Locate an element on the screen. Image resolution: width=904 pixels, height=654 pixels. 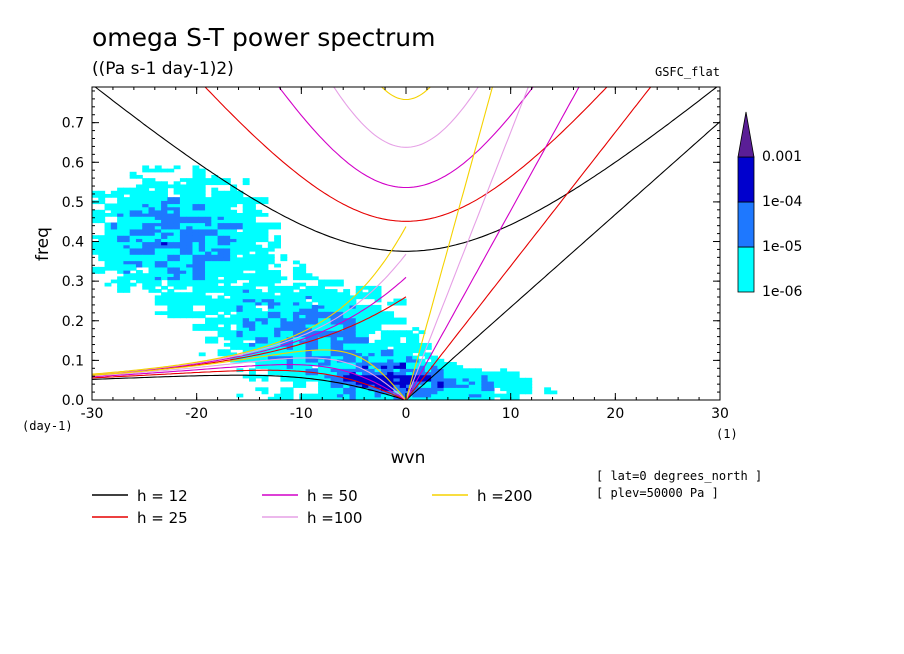
y-tick-label: 0.1 is located at coordinates (73, 361).